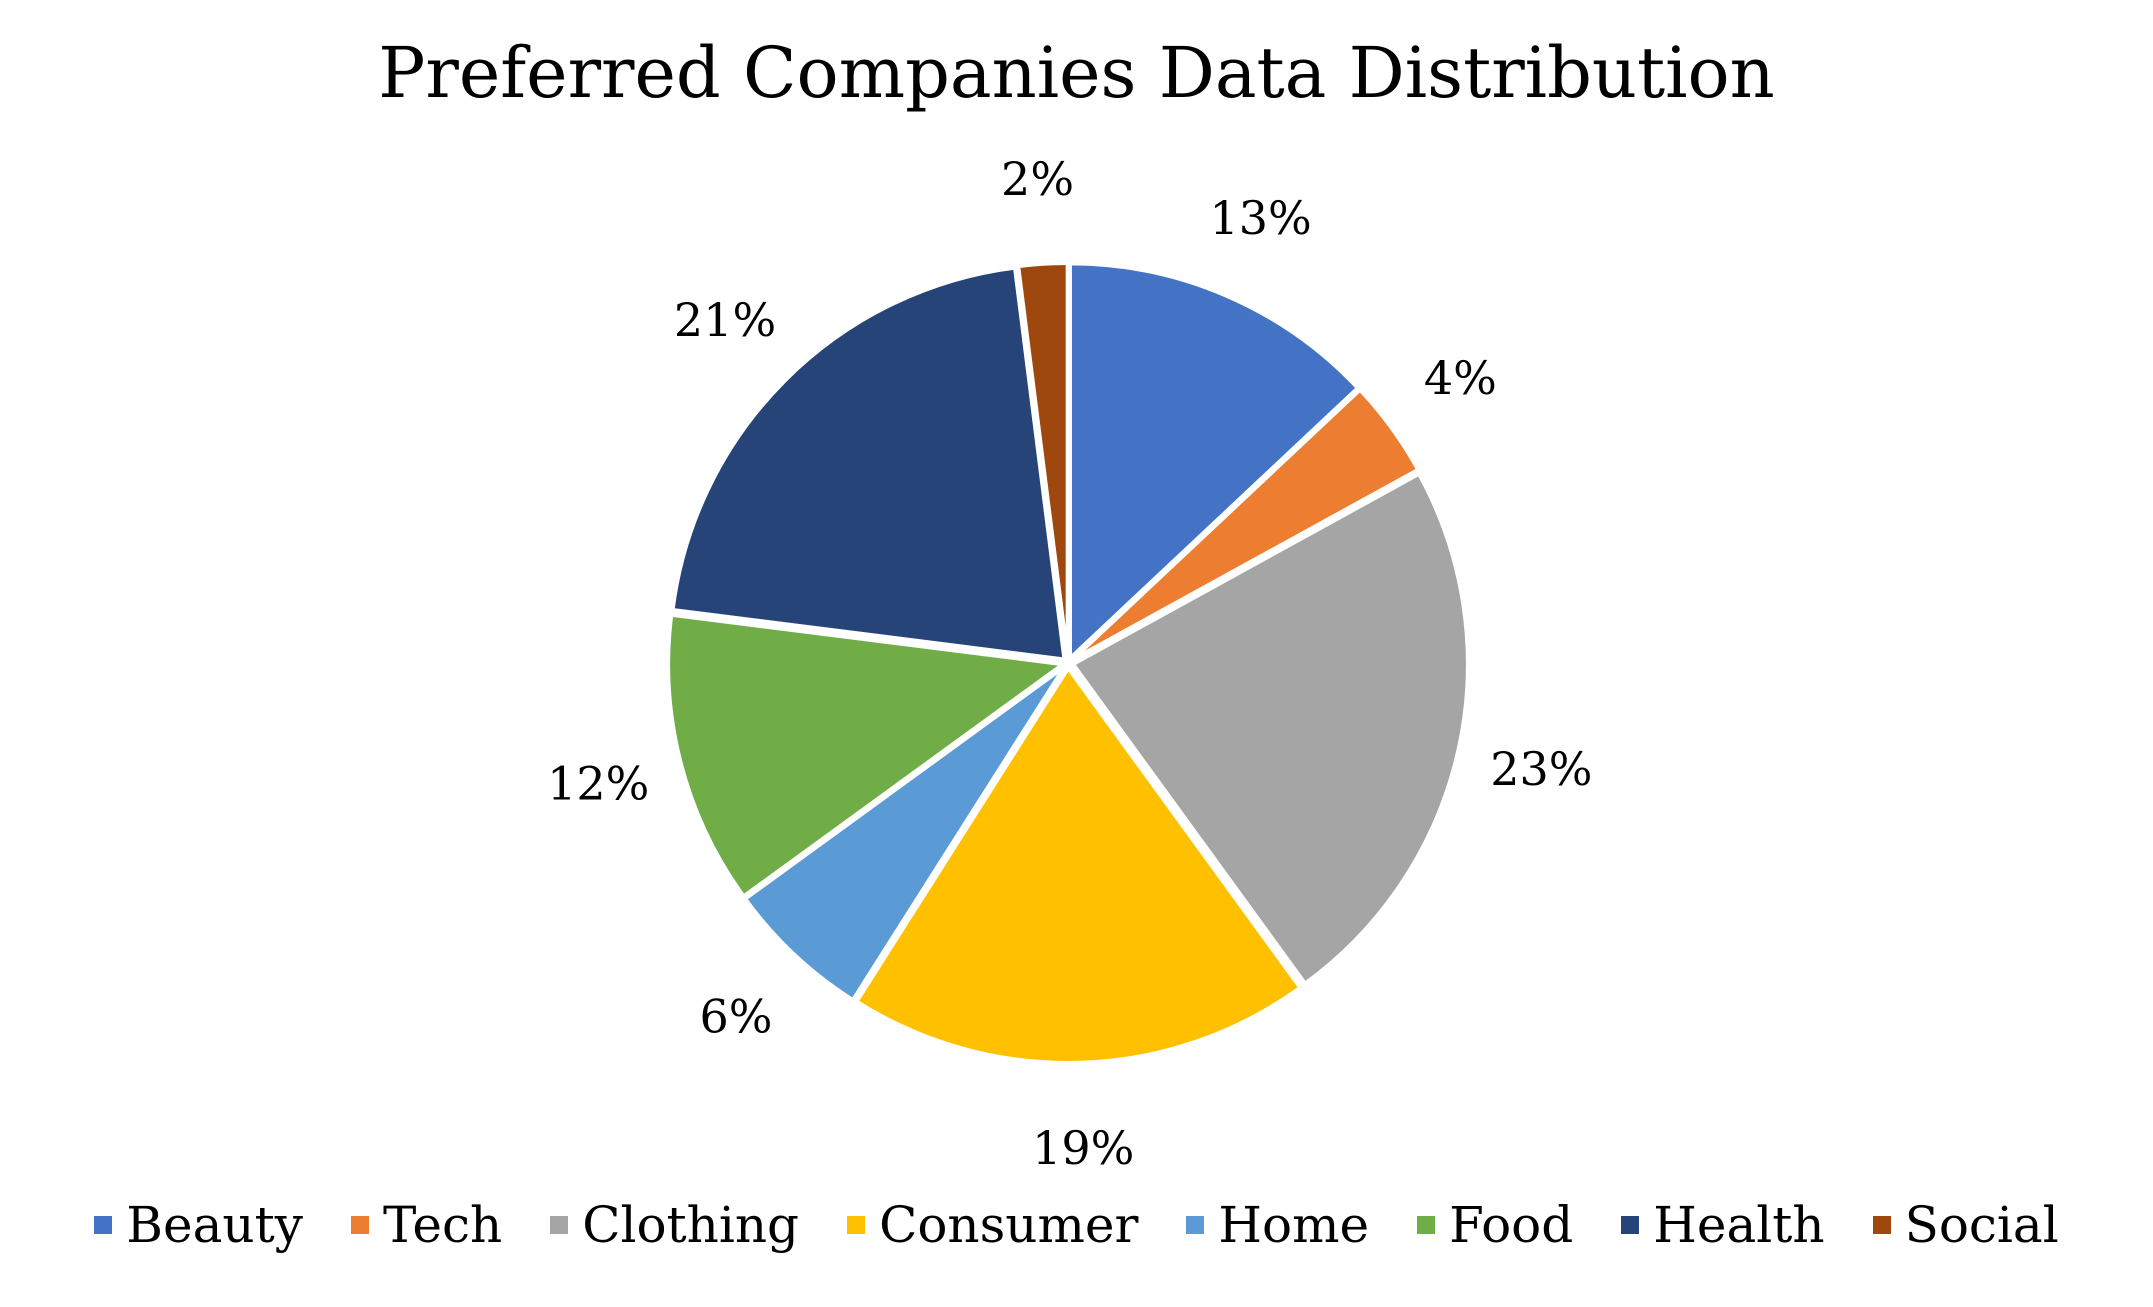  What do you see at coordinates (559, 1225) in the screenshot?
I see `legend-swatch-clothing` at bounding box center [559, 1225].